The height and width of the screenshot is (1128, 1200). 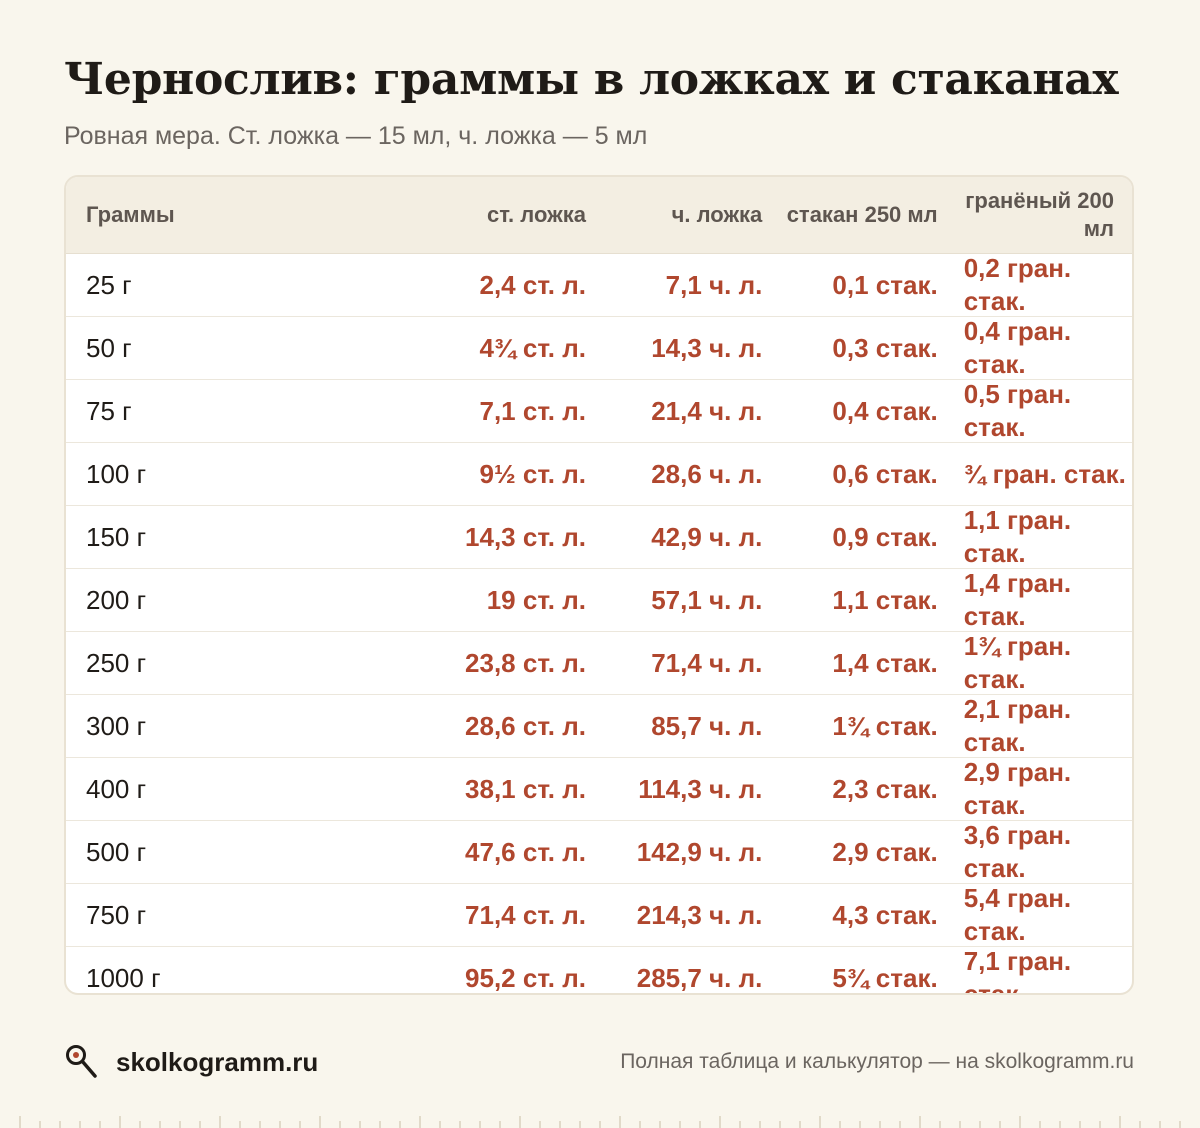 What do you see at coordinates (1017, 852) in the screenshot?
I see `cell-faceted-glass-200: 3,6 гран. стак.` at bounding box center [1017, 852].